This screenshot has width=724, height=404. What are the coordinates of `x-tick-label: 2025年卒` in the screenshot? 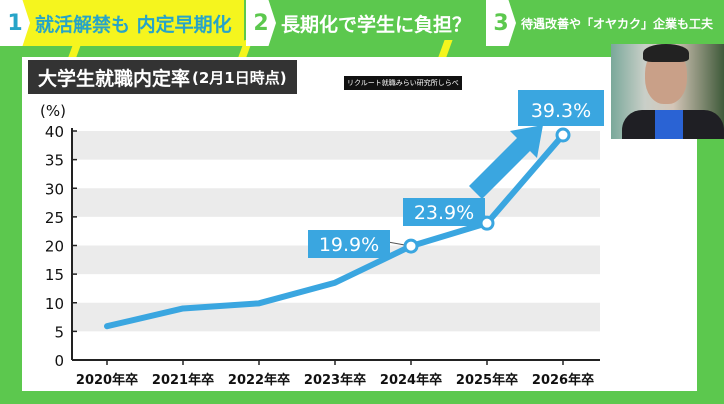 It's located at (487, 380).